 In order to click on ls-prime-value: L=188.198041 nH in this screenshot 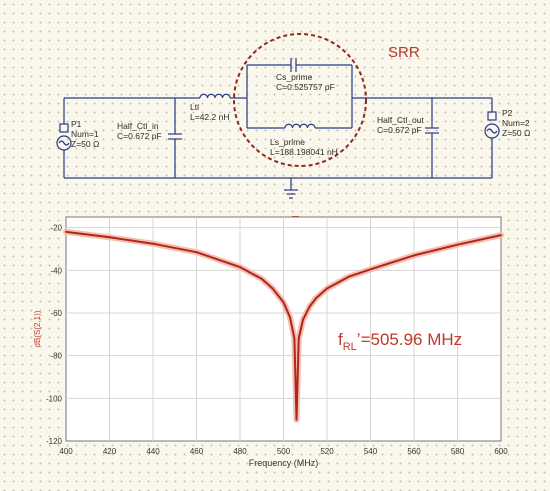, I will do `click(304, 152)`.